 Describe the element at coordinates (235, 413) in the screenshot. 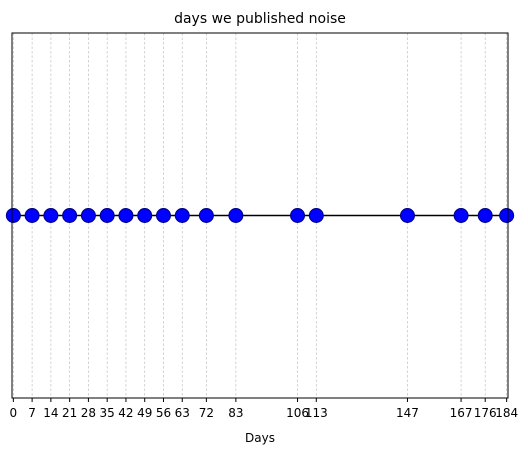

I see `x-tick-label: 83` at that location.